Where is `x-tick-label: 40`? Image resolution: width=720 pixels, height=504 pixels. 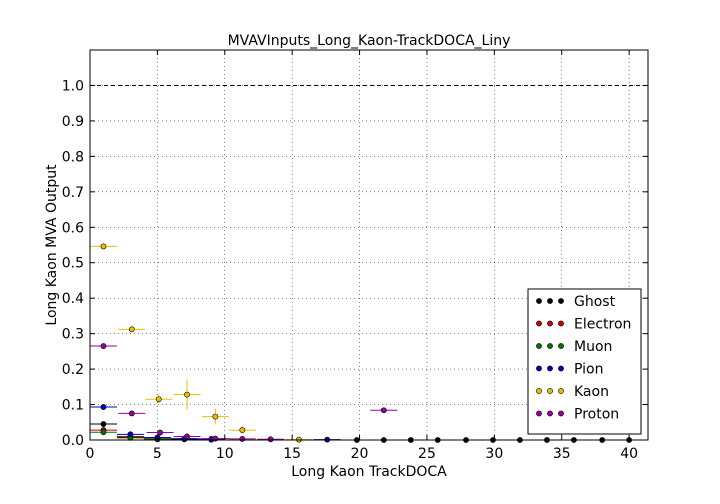
x-tick-label: 40 is located at coordinates (629, 454).